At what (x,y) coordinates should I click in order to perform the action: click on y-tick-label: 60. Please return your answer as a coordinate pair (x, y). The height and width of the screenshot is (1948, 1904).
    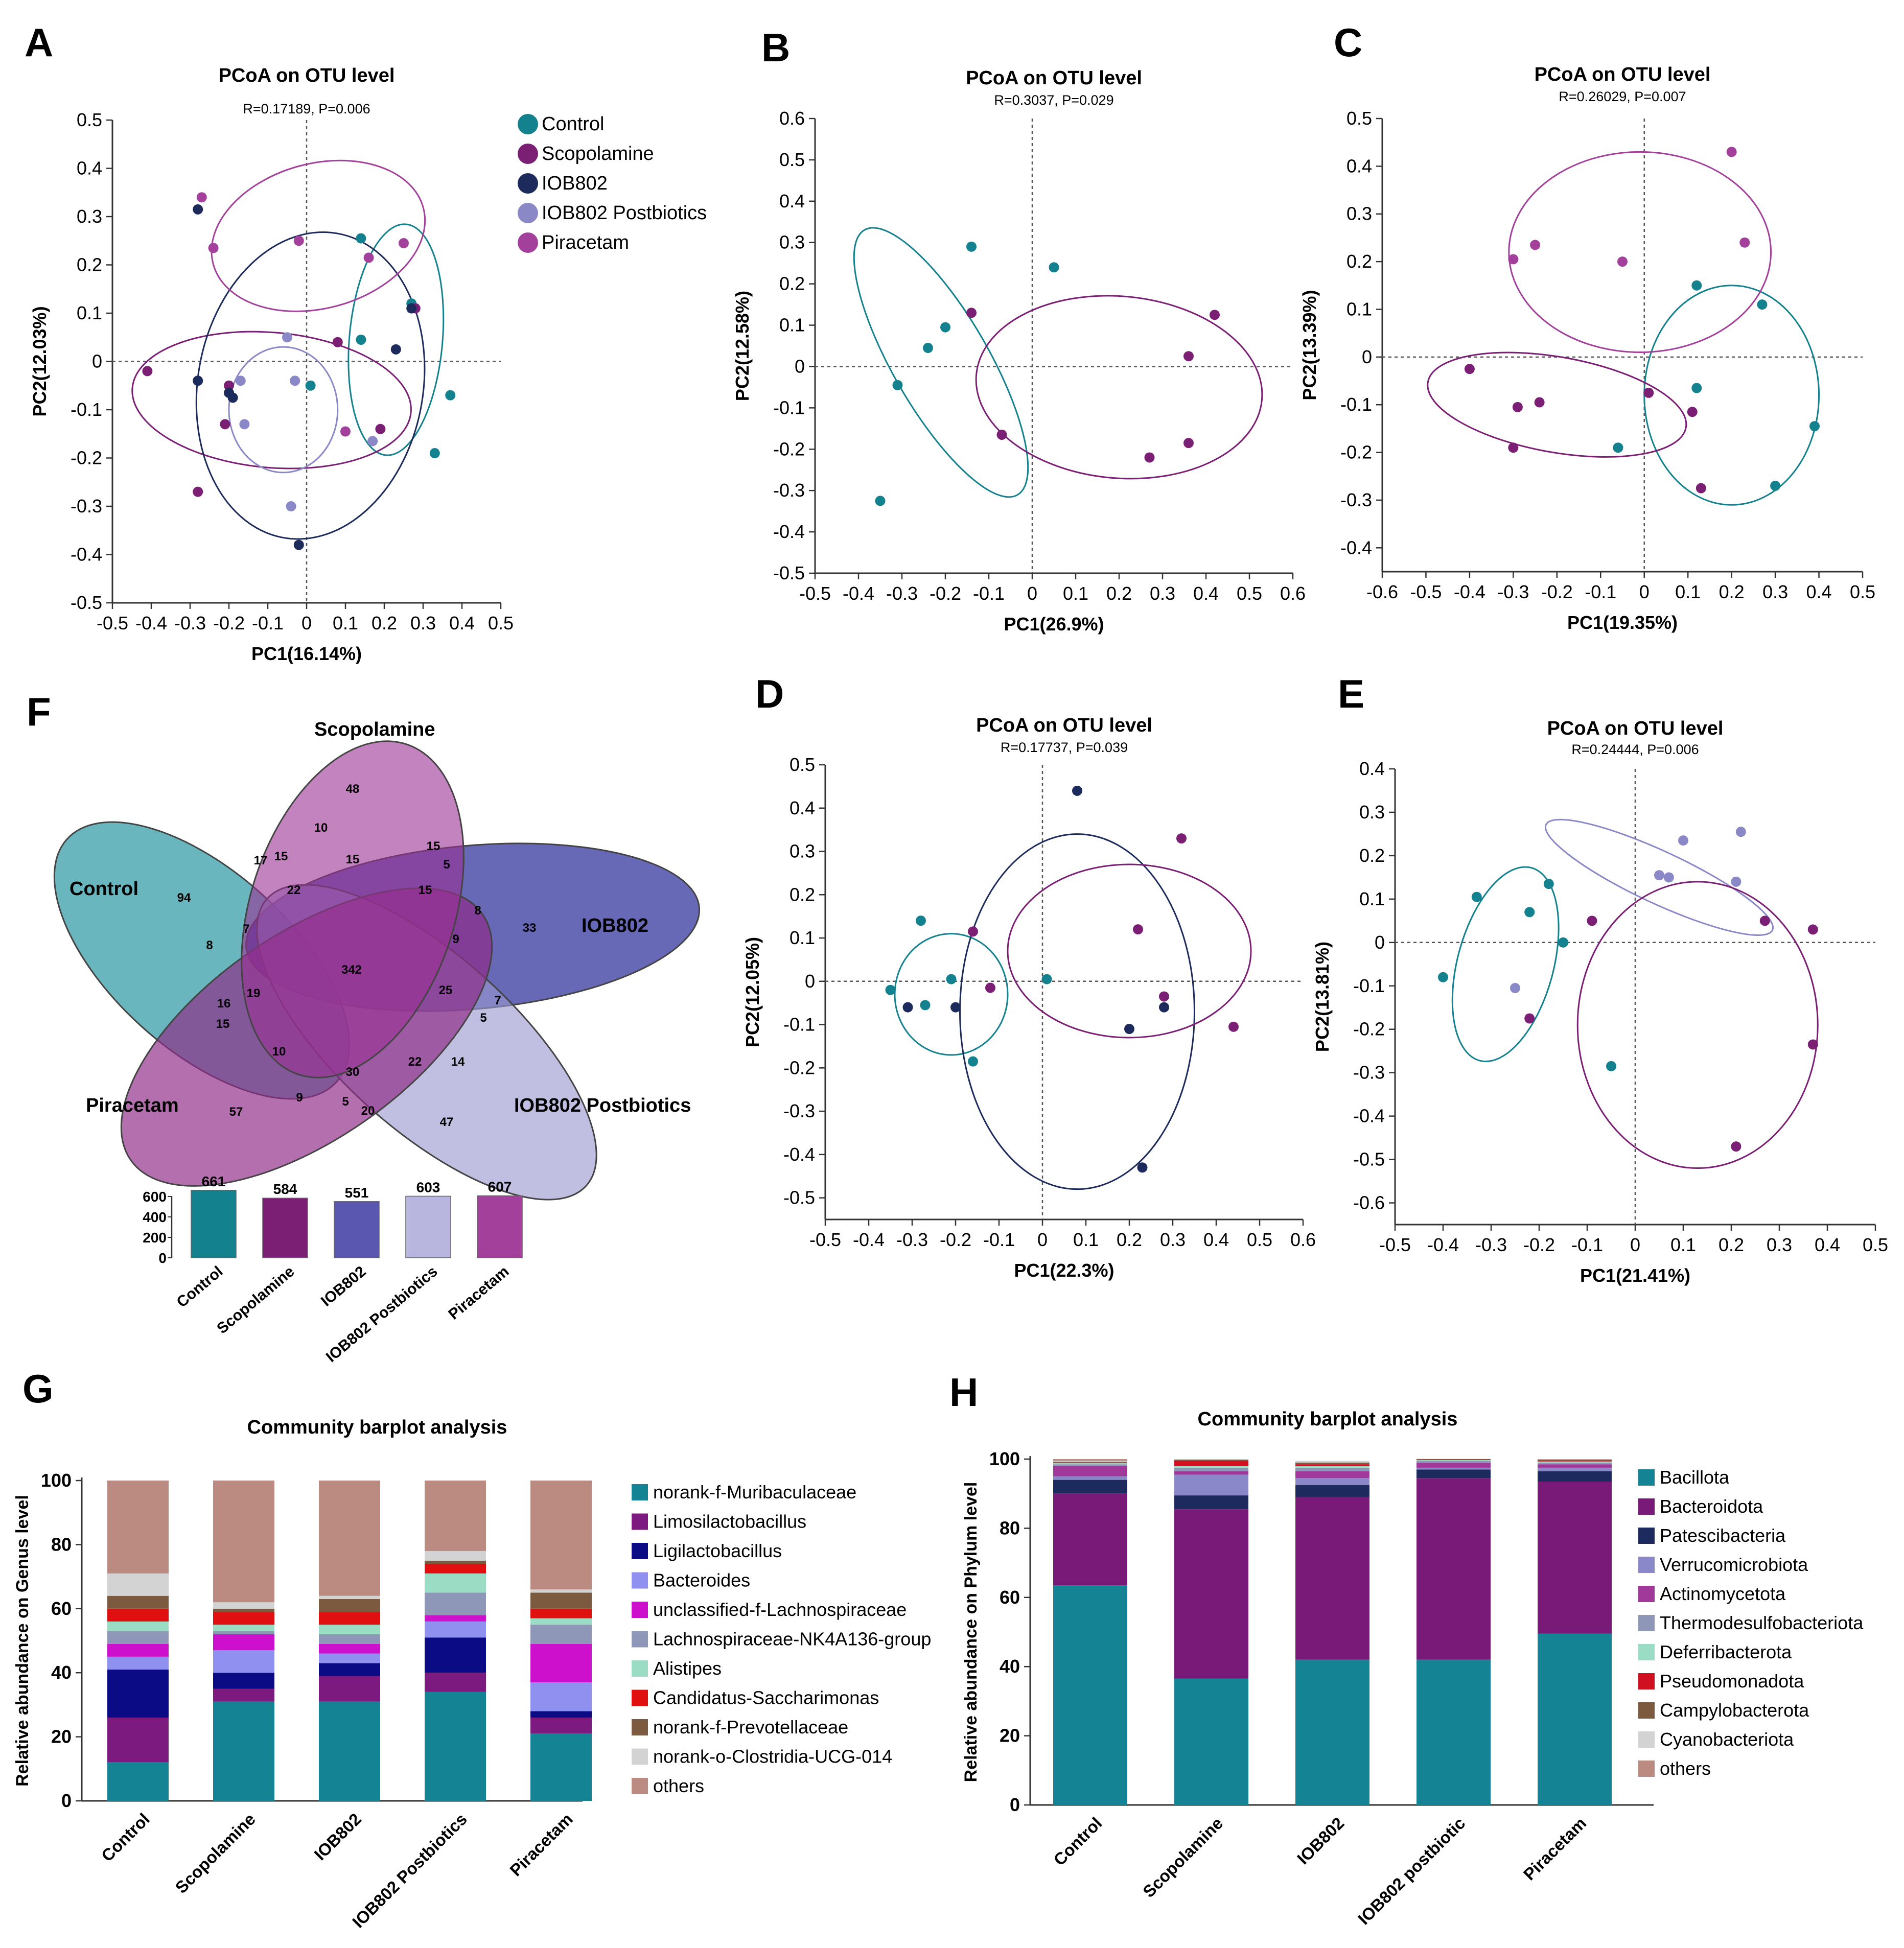
    Looking at the image, I should click on (62, 1608).